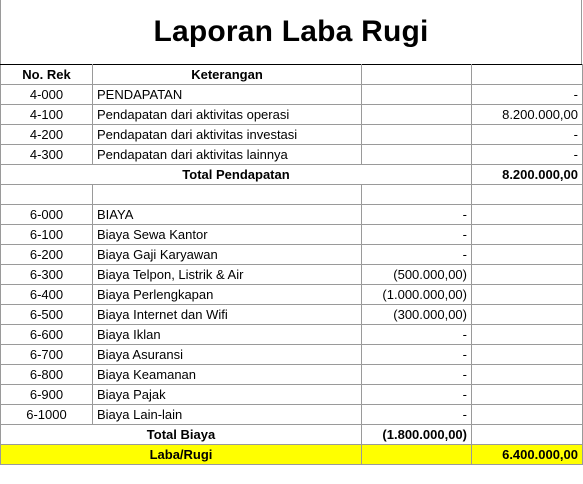 Image resolution: width=583 pixels, height=484 pixels. I want to click on table-row: 6-600 Biaya Iklan -, so click(291, 334).